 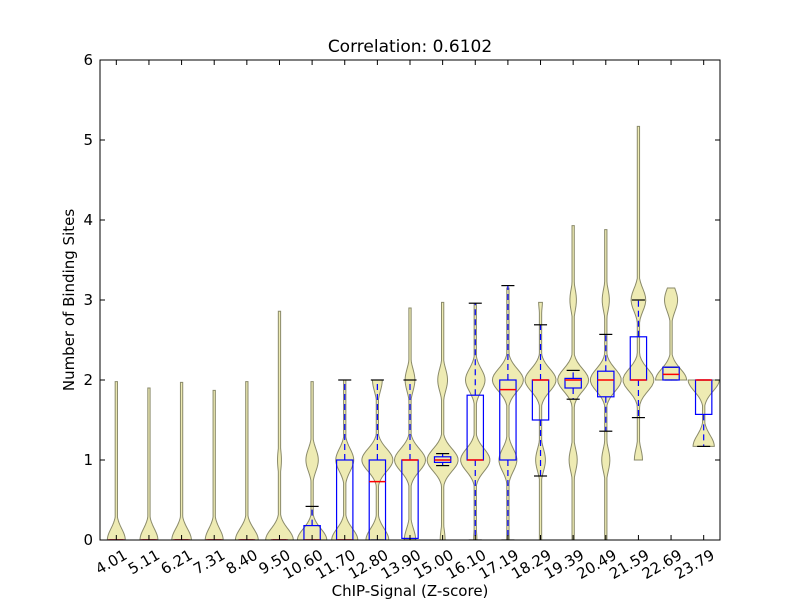 I want to click on boxplot-19.39, so click(x=573, y=384).